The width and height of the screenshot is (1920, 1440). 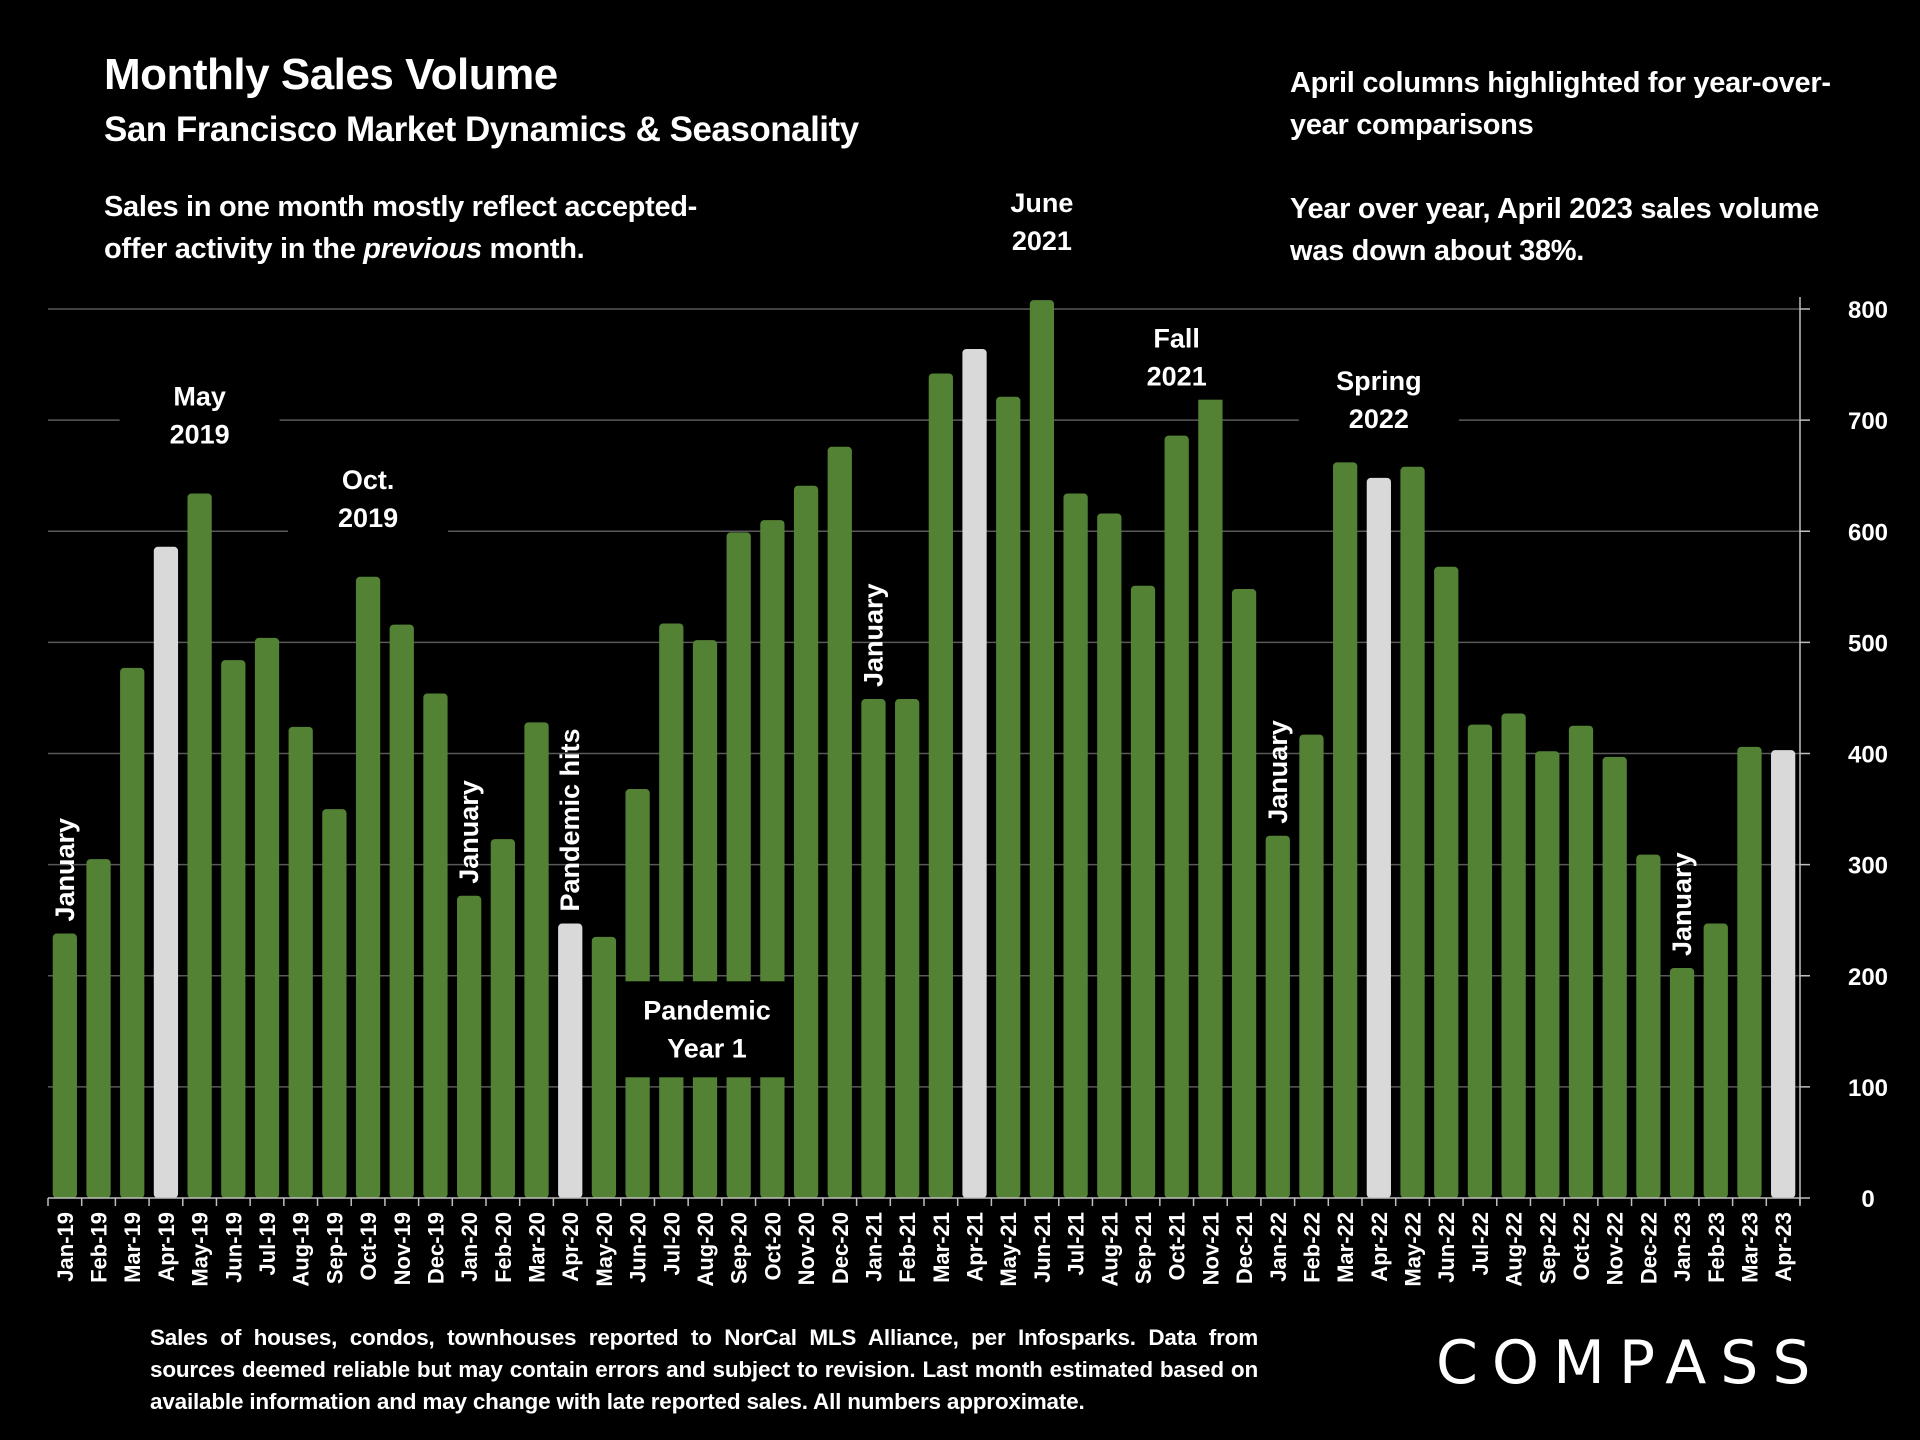 What do you see at coordinates (166, 1247) in the screenshot?
I see `x-tick-label: Apr-19` at bounding box center [166, 1247].